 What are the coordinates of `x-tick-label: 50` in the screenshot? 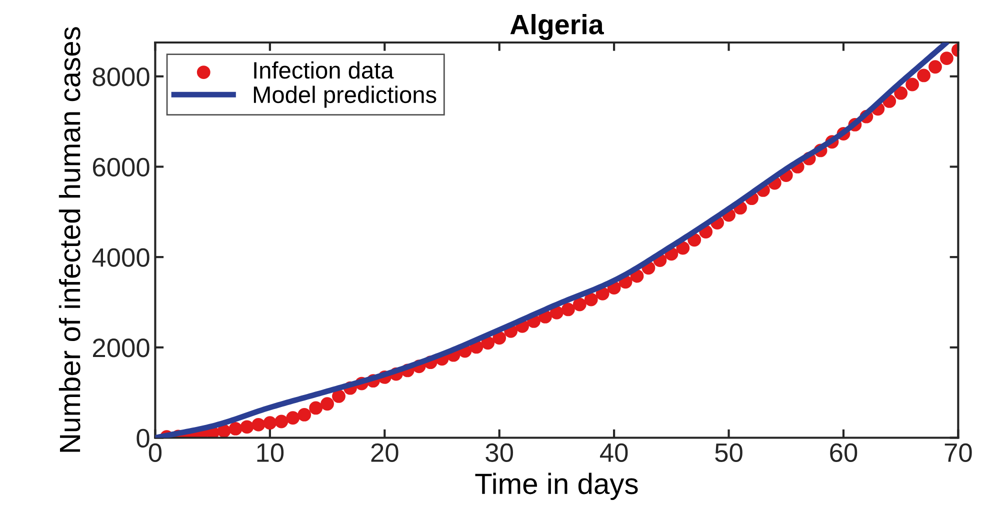 It's located at (728, 452).